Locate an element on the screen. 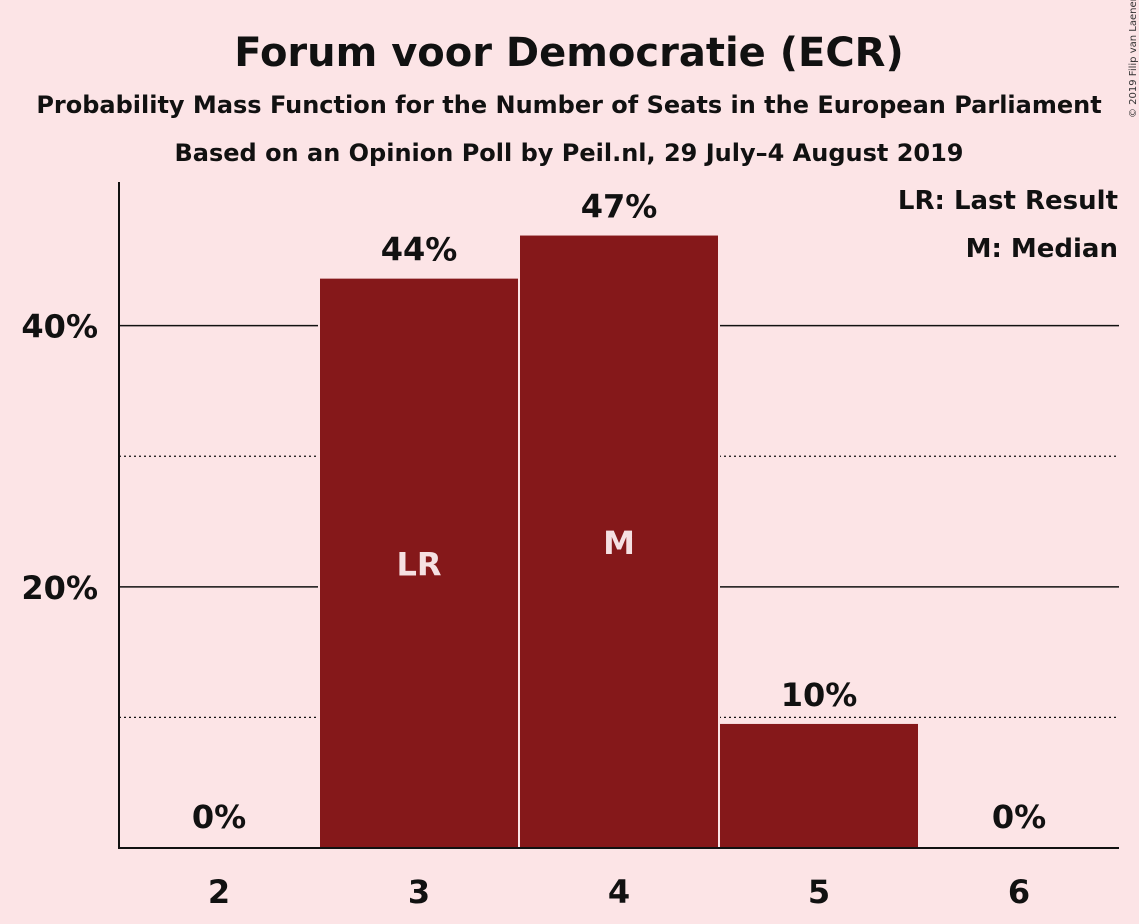 This screenshot has height=924, width=1139. value-label: 44% is located at coordinates (419, 250).